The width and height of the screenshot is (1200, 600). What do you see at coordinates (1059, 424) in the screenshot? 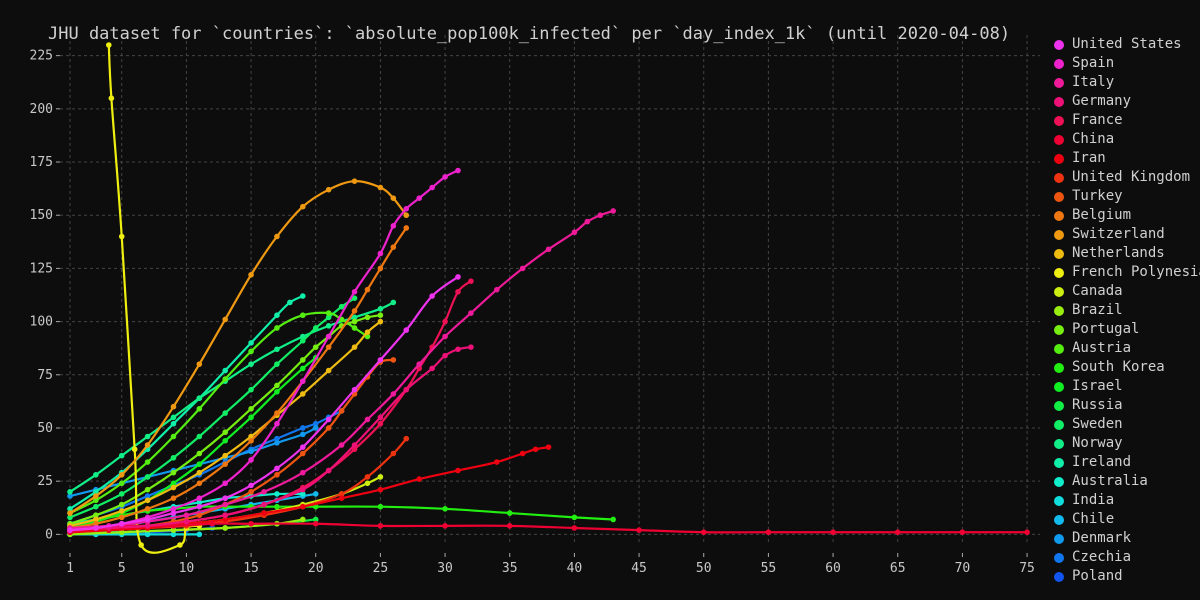
I see `legend-marker-sweden` at bounding box center [1059, 424].